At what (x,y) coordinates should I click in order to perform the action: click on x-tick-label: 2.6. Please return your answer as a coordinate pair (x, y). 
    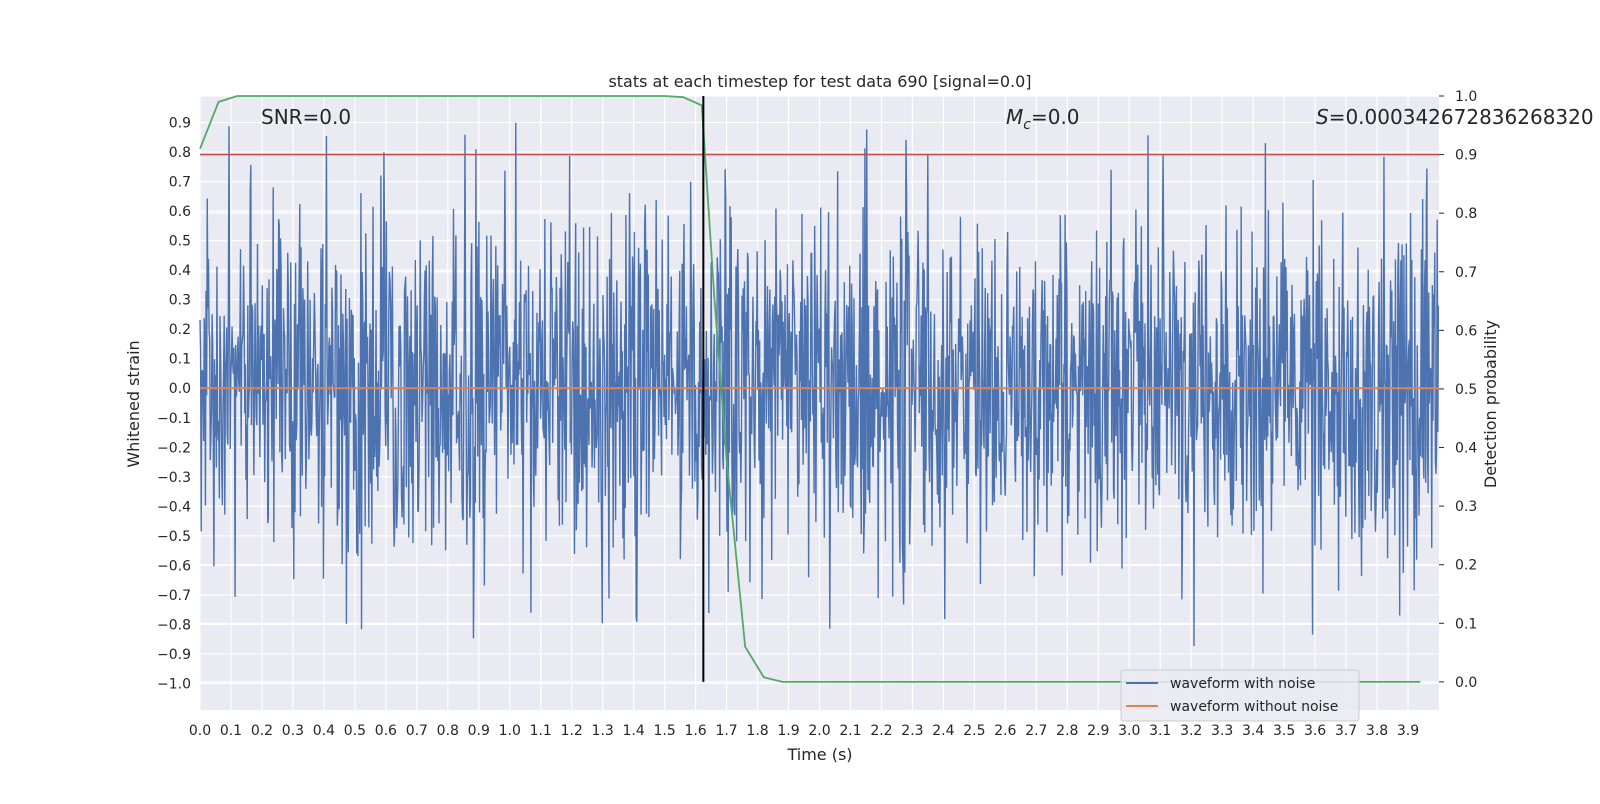
    Looking at the image, I should click on (1005, 731).